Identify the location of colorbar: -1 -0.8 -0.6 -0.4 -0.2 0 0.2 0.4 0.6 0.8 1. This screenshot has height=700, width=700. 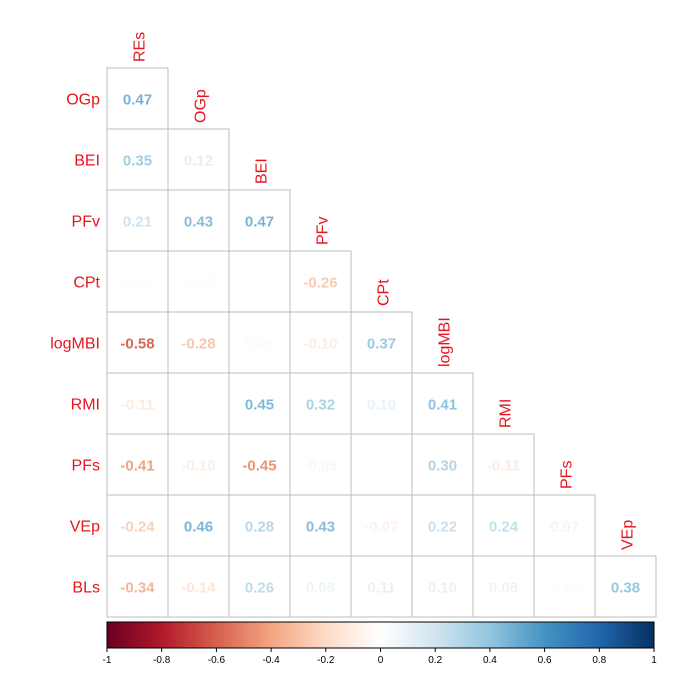
(380, 643).